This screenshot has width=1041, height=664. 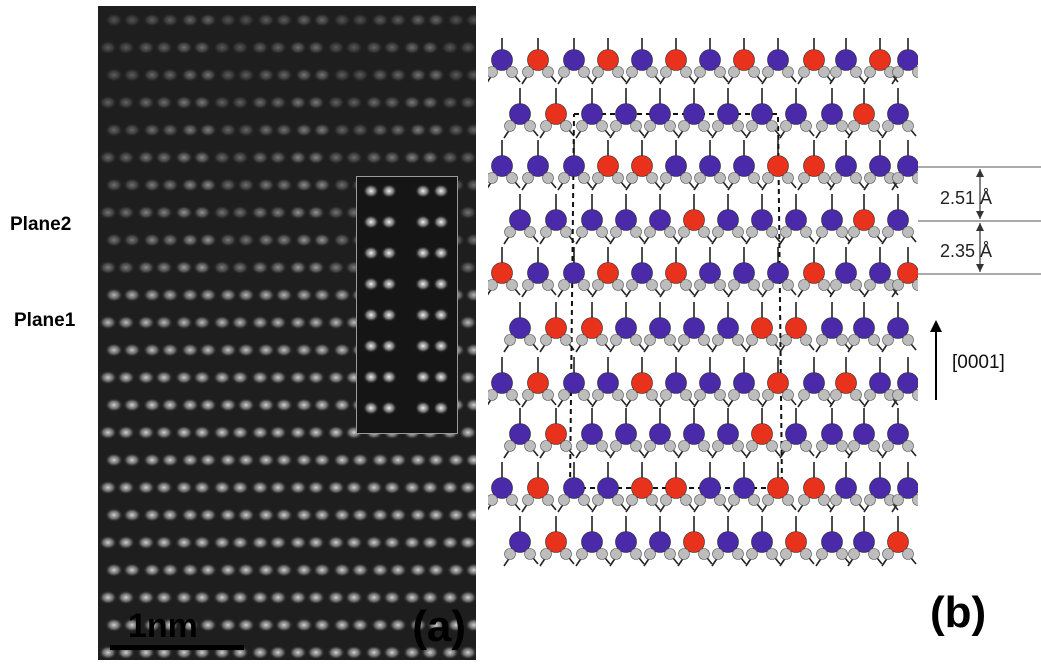 I want to click on spacing-label-upper: 2.51 Å, so click(x=966, y=198).